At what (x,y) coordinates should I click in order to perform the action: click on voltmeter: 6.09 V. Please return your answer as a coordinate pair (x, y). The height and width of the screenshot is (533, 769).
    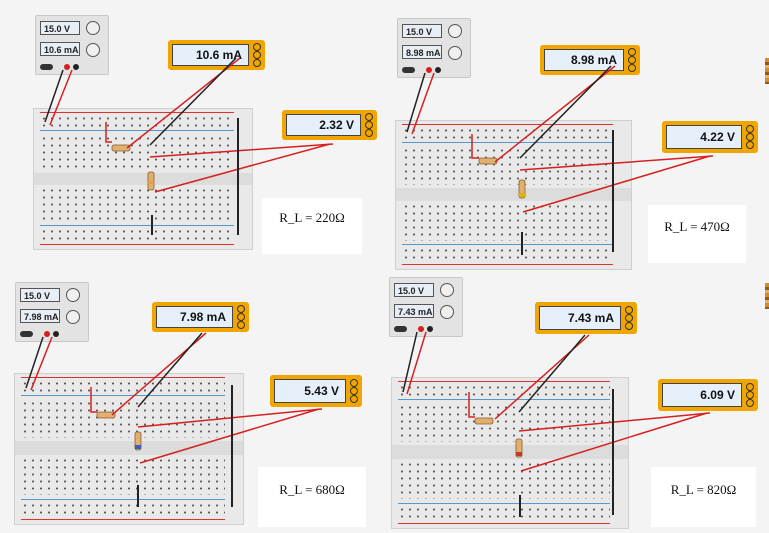
    Looking at the image, I should click on (708, 395).